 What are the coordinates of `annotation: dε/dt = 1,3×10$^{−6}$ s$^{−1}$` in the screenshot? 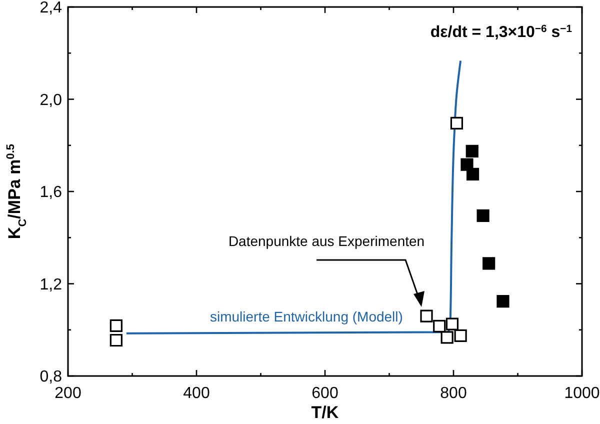 It's located at (501, 32).